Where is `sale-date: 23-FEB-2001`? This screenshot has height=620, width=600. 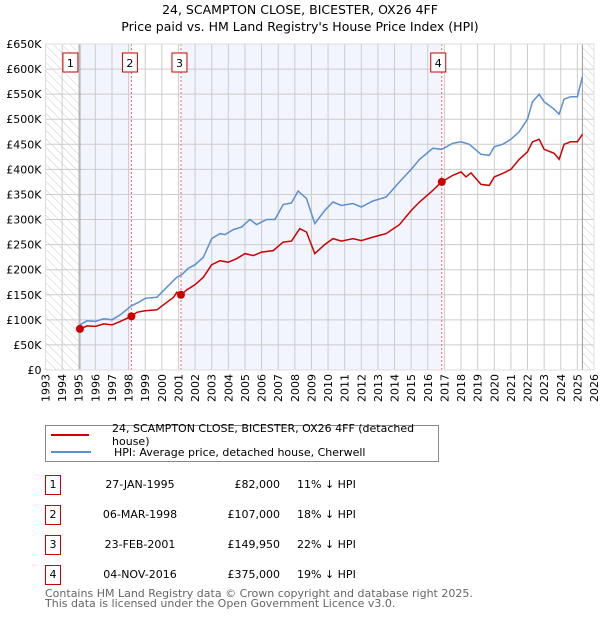 sale-date: 23-FEB-2001 is located at coordinates (140, 544).